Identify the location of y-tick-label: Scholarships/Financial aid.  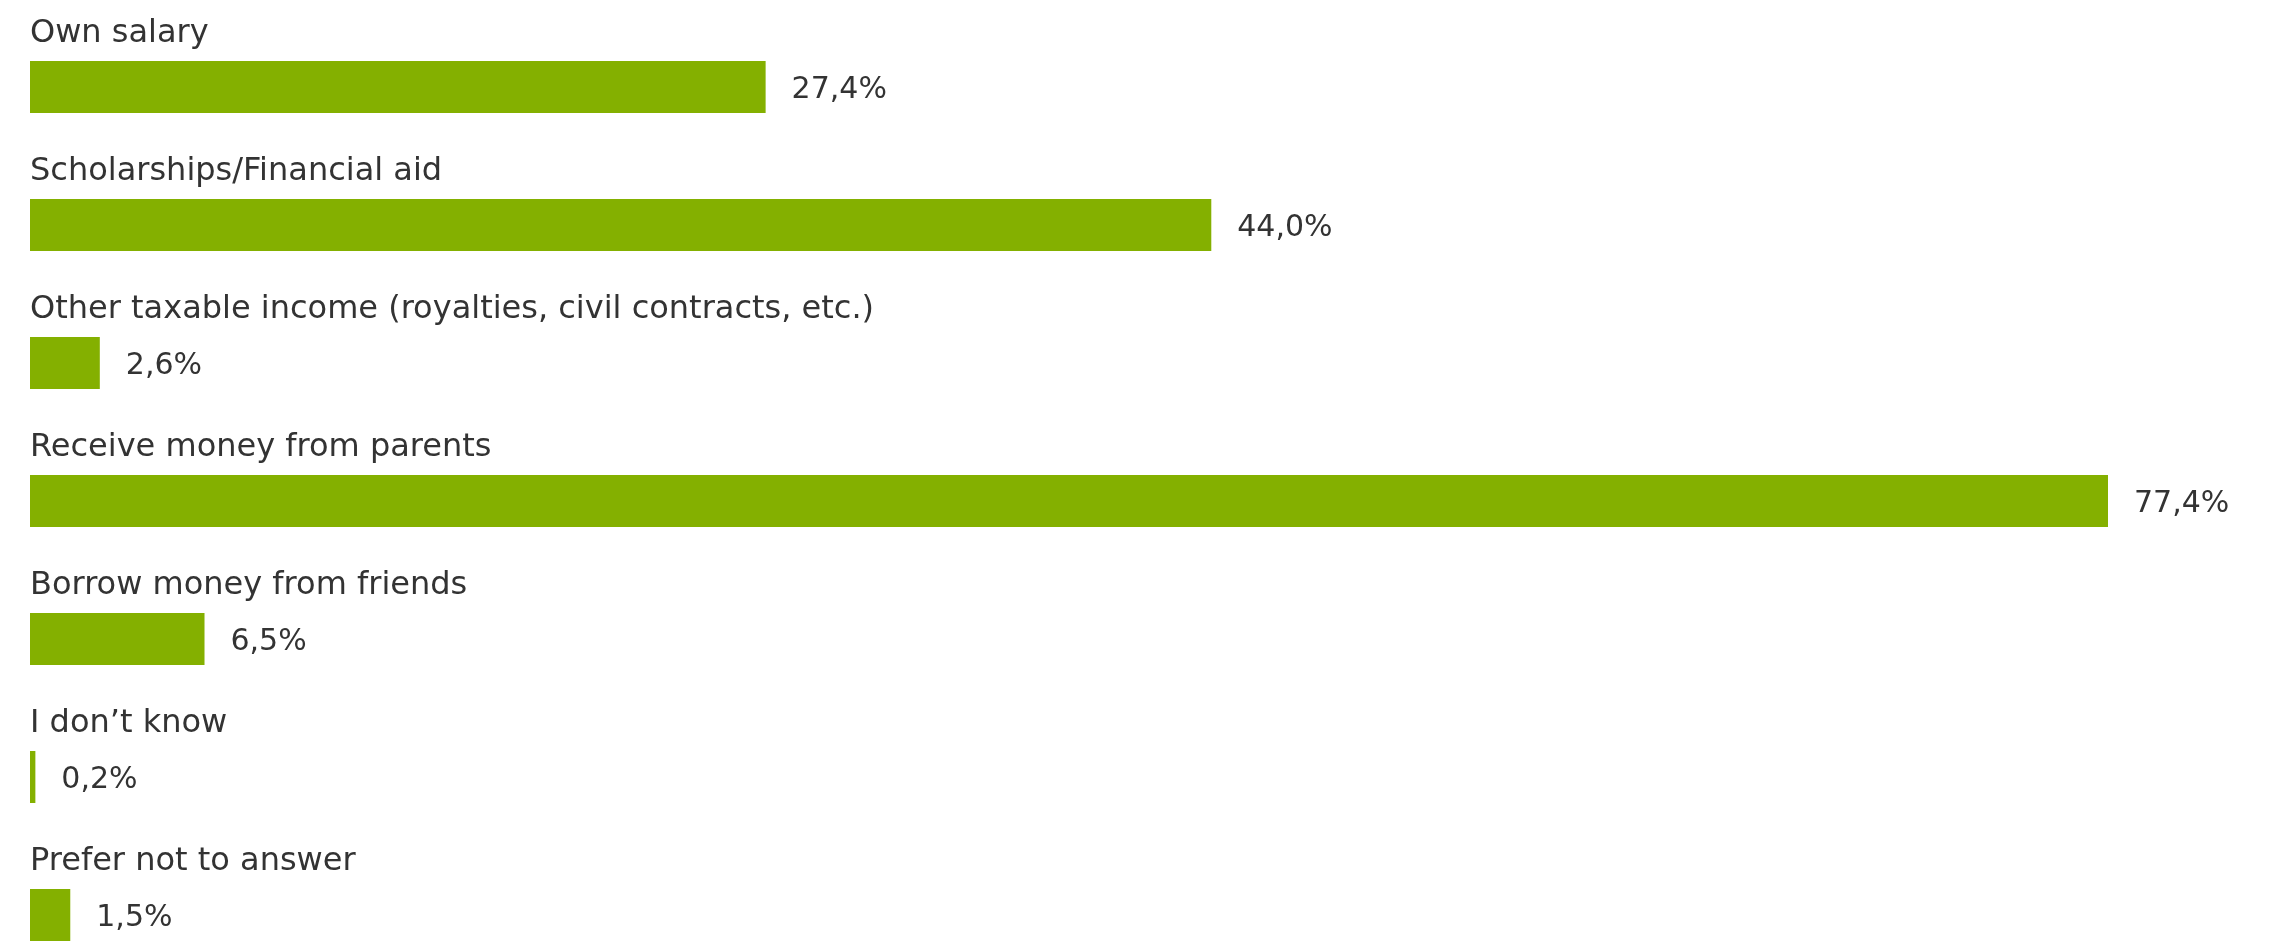
(236, 169).